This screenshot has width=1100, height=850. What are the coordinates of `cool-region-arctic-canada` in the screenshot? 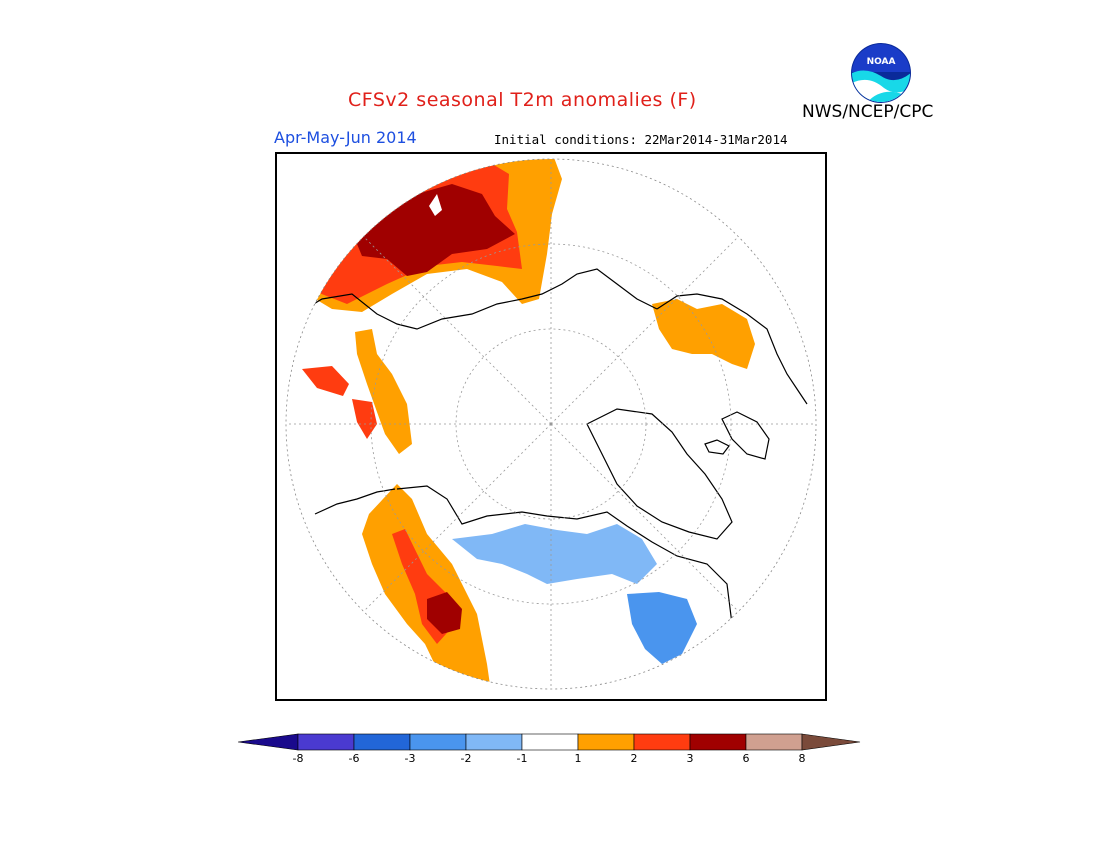 It's located at (554, 554).